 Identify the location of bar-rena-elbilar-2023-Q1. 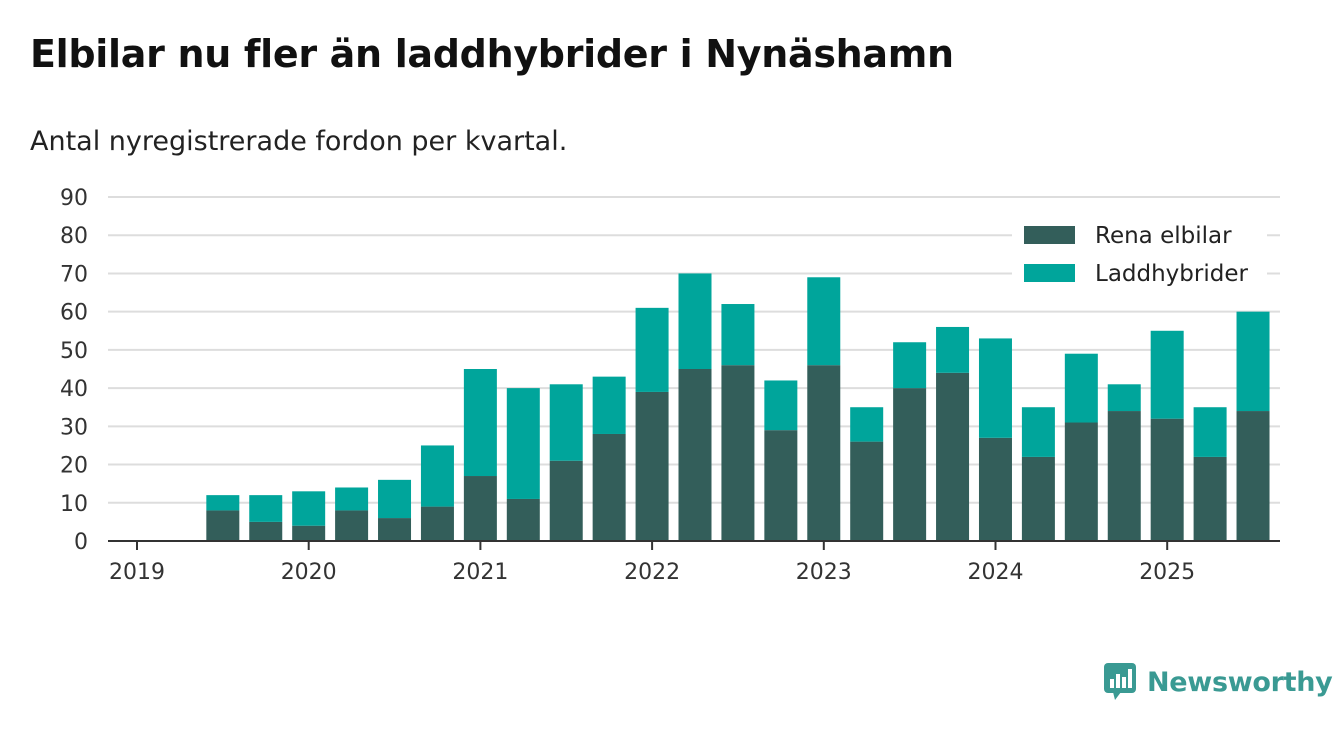
(867, 491).